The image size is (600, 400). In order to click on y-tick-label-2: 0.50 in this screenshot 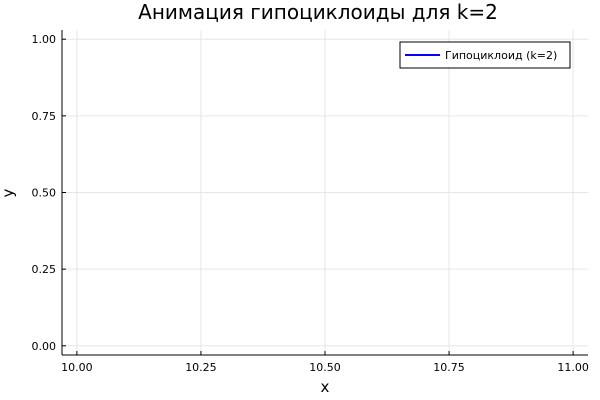, I will do `click(44, 193)`.